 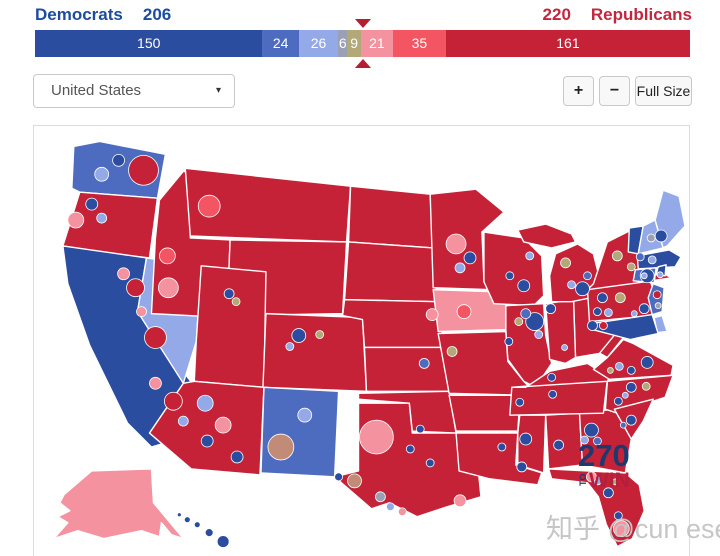 What do you see at coordinates (315, 352) in the screenshot?
I see `state-CO` at bounding box center [315, 352].